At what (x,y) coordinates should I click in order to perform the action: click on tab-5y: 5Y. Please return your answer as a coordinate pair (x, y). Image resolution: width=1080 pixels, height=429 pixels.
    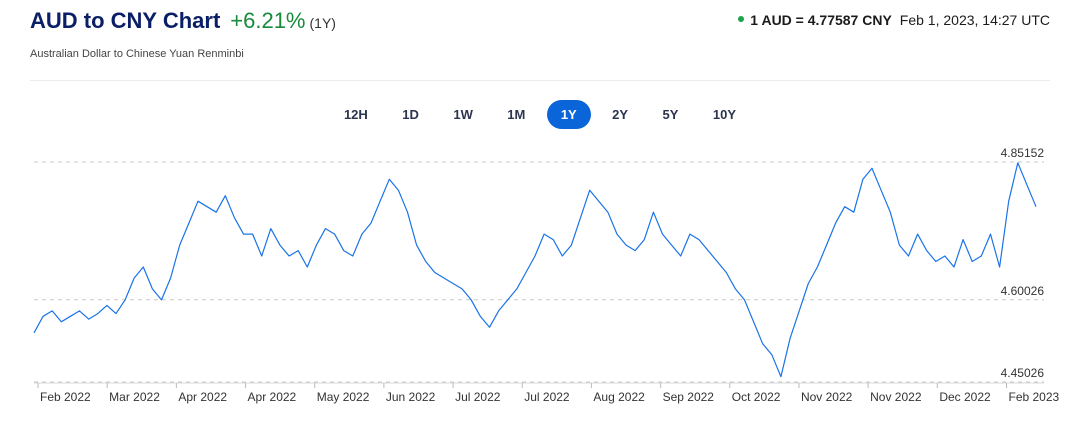
    Looking at the image, I should click on (670, 114).